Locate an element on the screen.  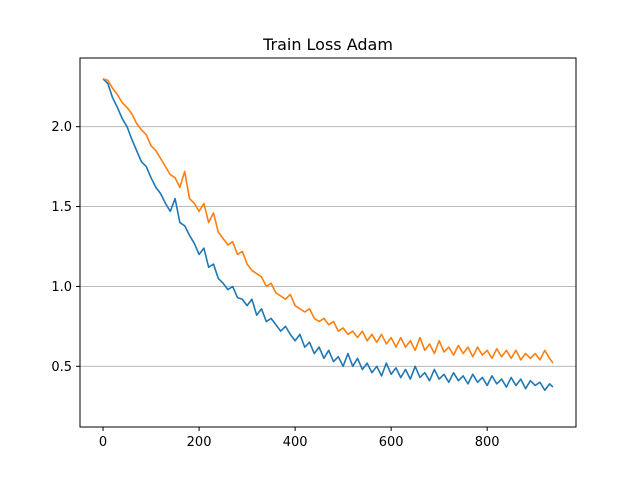
y-tick-label: 1.0 is located at coordinates (61, 287).